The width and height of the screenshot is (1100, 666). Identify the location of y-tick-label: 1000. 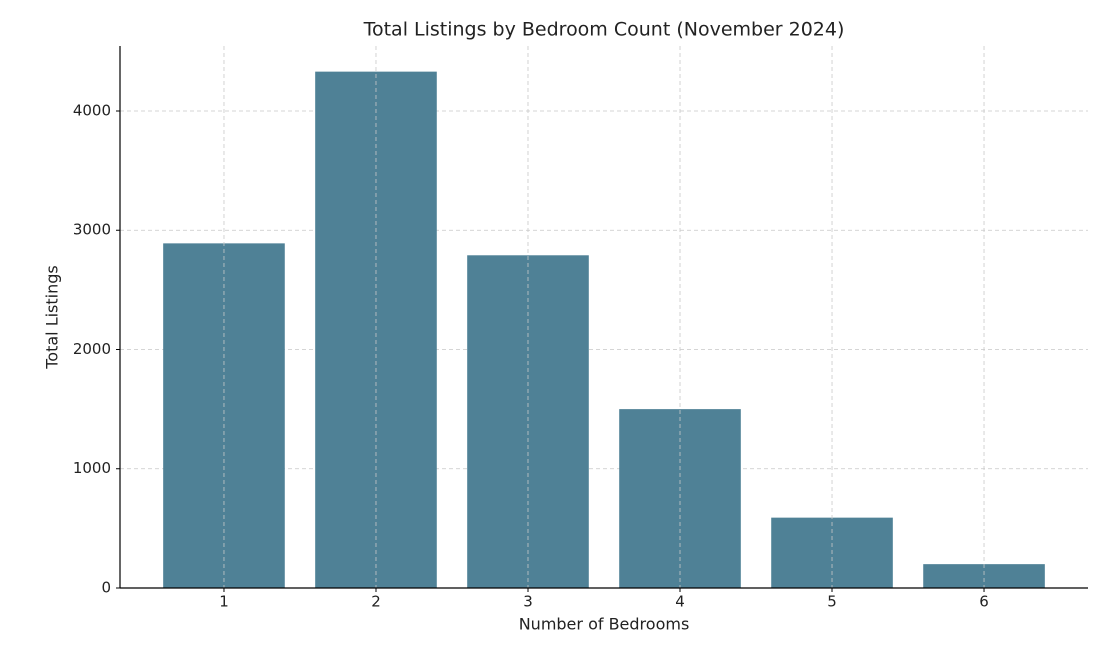
(92, 468).